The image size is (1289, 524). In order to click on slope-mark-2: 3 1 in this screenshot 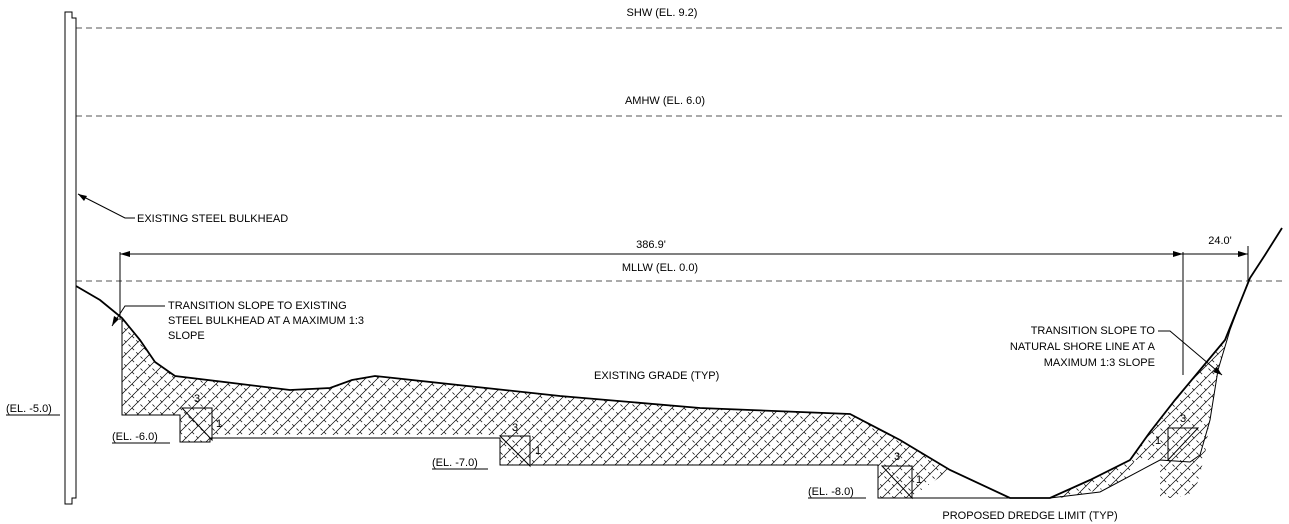, I will do `click(519, 445)`.